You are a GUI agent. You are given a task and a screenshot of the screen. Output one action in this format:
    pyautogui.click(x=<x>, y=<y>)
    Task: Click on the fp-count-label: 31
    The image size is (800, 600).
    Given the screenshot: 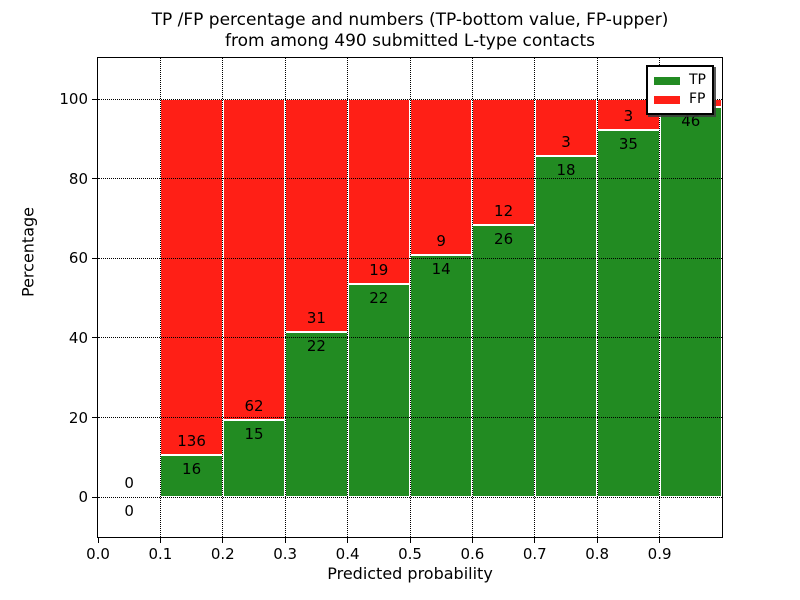 What is the action you would take?
    pyautogui.click(x=316, y=317)
    